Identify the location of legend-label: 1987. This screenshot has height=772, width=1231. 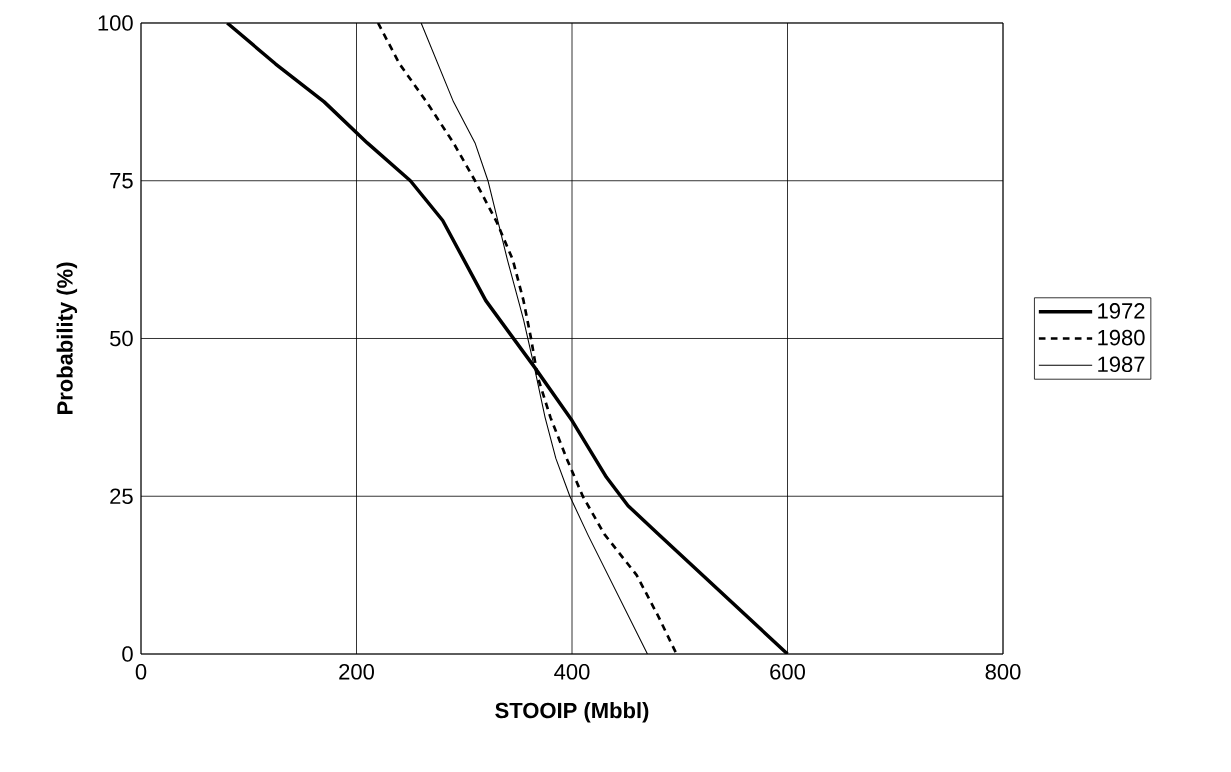
(1121, 364).